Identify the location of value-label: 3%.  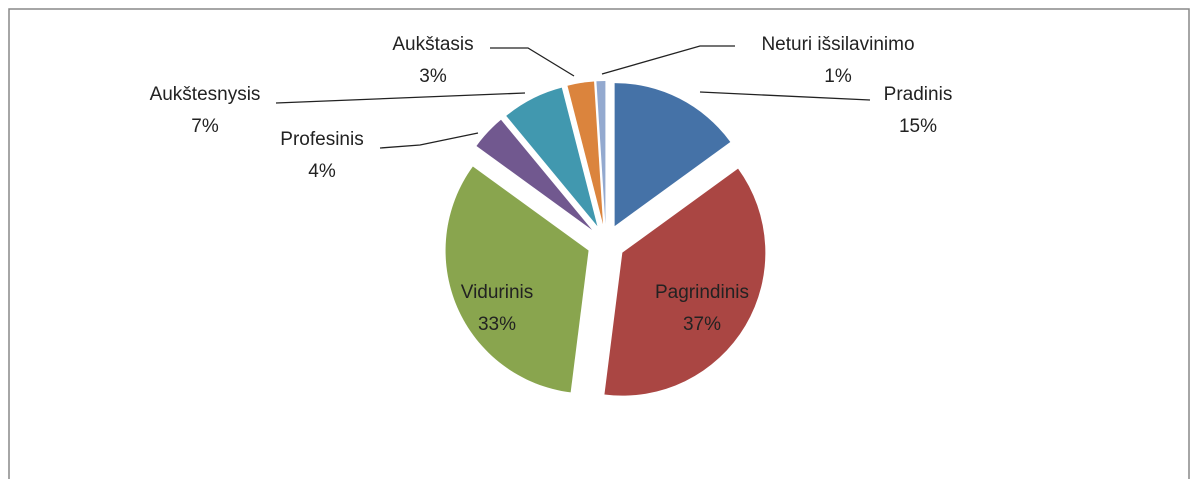
(433, 76).